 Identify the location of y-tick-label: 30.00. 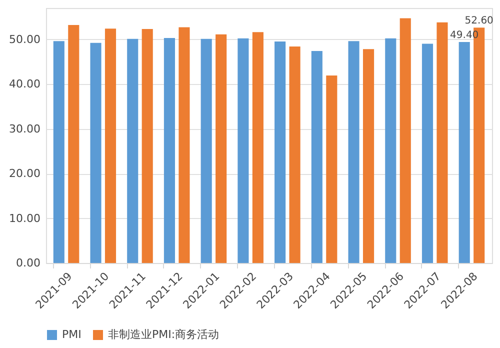
(24, 129).